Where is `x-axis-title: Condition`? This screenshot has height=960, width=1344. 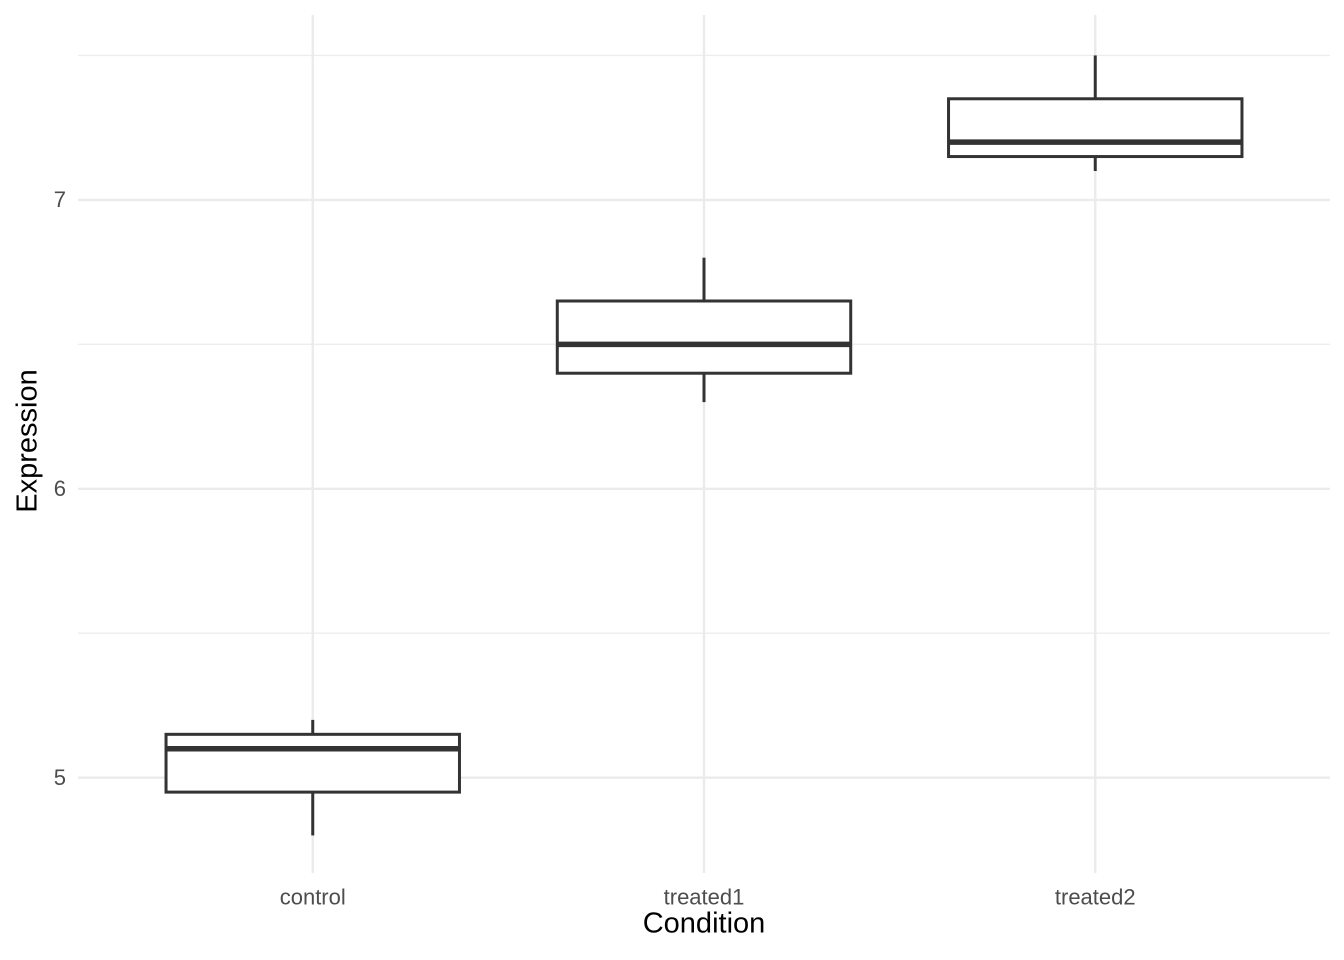 x-axis-title: Condition is located at coordinates (704, 923).